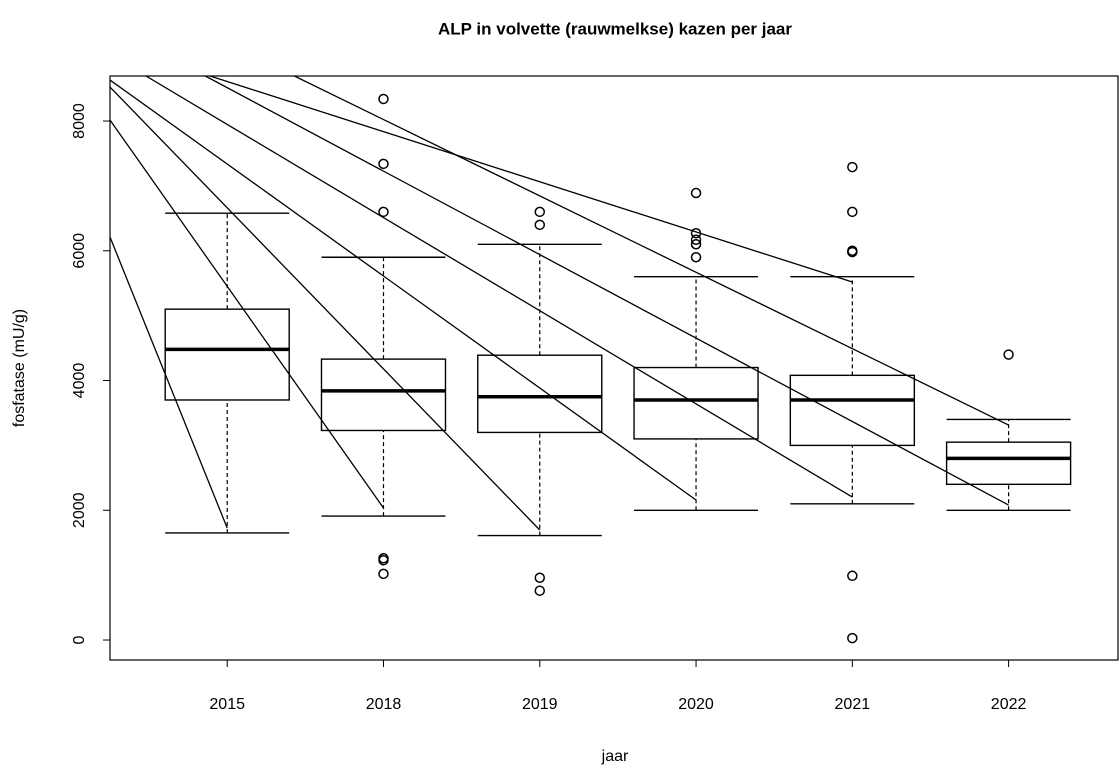  Describe the element at coordinates (19, 368) in the screenshot. I see `y-axis-label: fosfatase (mU/g)` at that location.